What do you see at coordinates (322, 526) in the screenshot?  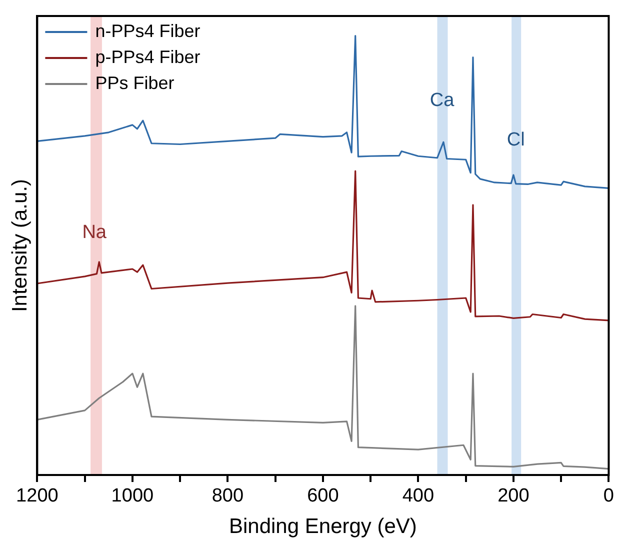 I see `x-axis-title: Binding Energy (eV)` at bounding box center [322, 526].